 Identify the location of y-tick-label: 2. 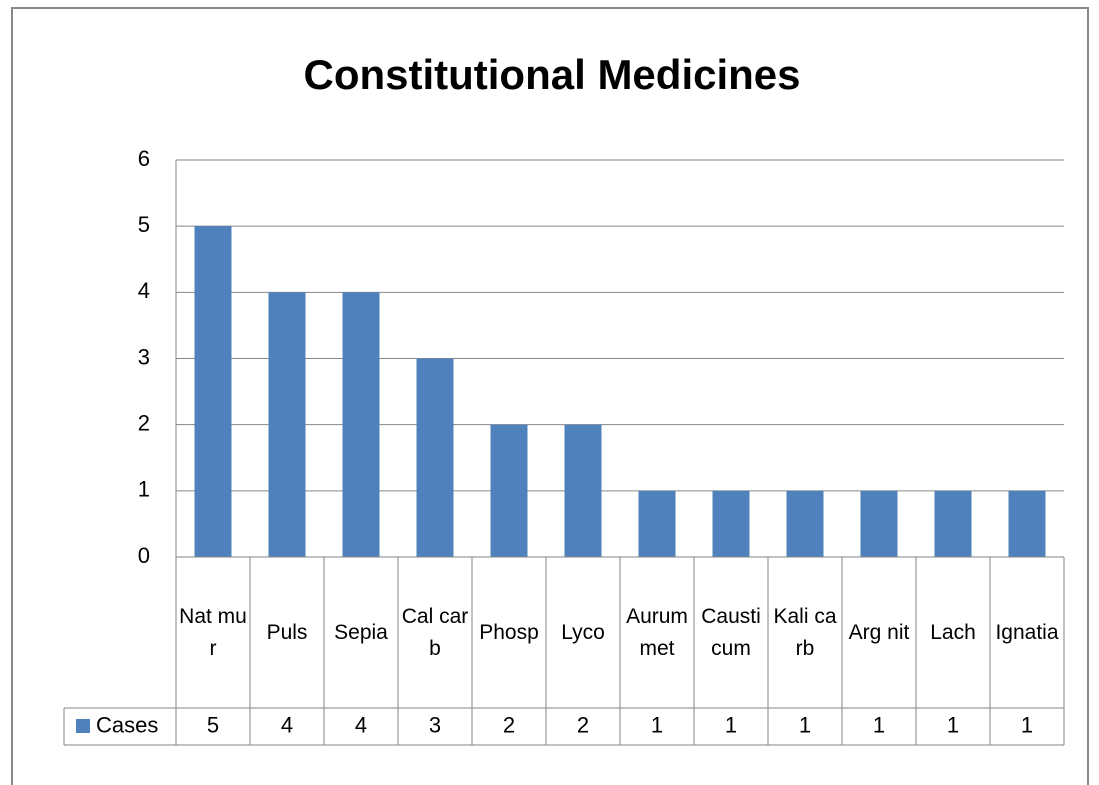
(144, 422).